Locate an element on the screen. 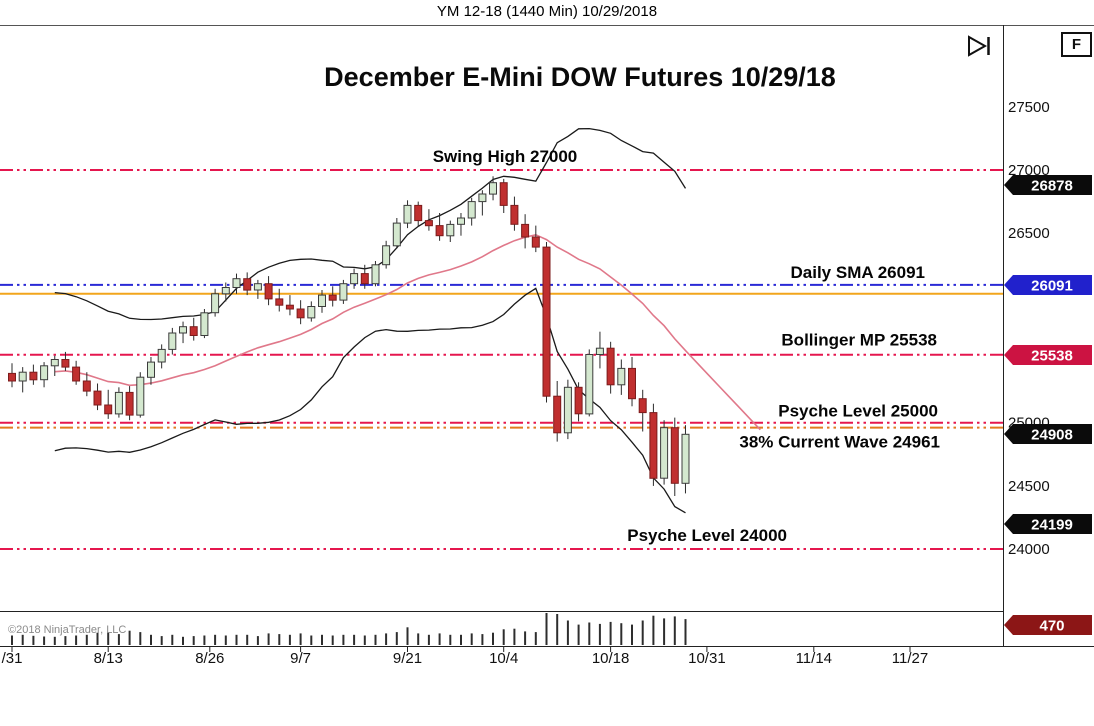 Image resolution: width=1094 pixels, height=726 pixels. annotation-text: Daily SMA 26091 is located at coordinates (858, 272).